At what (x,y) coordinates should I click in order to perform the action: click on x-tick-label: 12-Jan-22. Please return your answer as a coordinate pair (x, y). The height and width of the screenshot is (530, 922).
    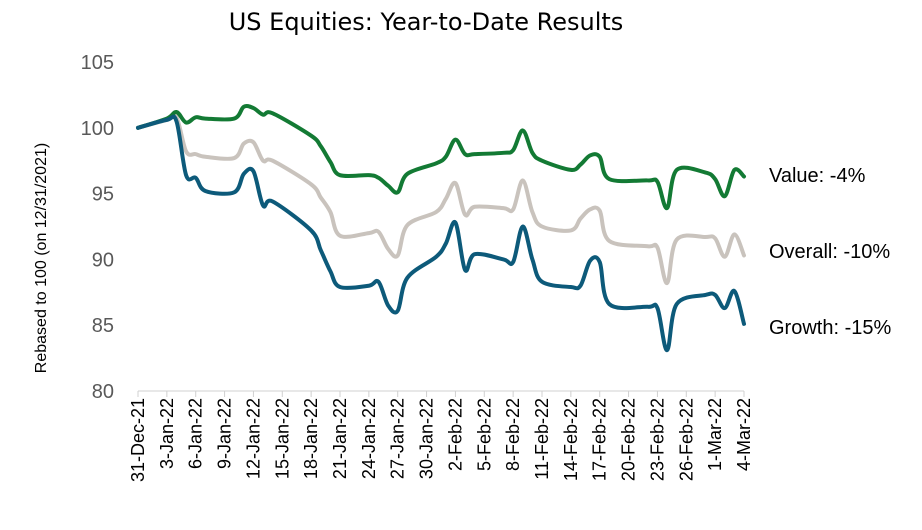
    Looking at the image, I should click on (253, 438).